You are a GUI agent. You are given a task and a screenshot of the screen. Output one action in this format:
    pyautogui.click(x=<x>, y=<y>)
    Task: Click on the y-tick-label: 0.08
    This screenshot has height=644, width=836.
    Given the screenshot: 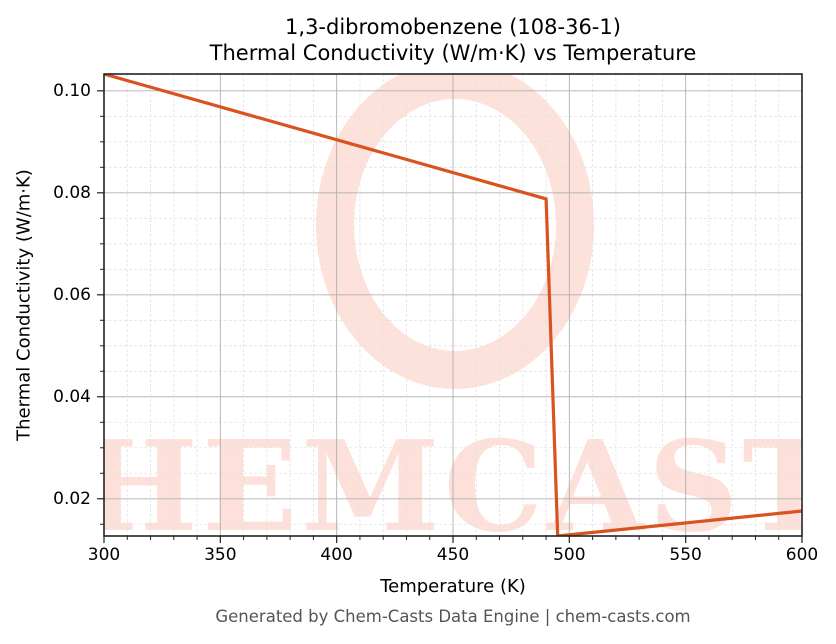 What is the action you would take?
    pyautogui.click(x=72, y=192)
    